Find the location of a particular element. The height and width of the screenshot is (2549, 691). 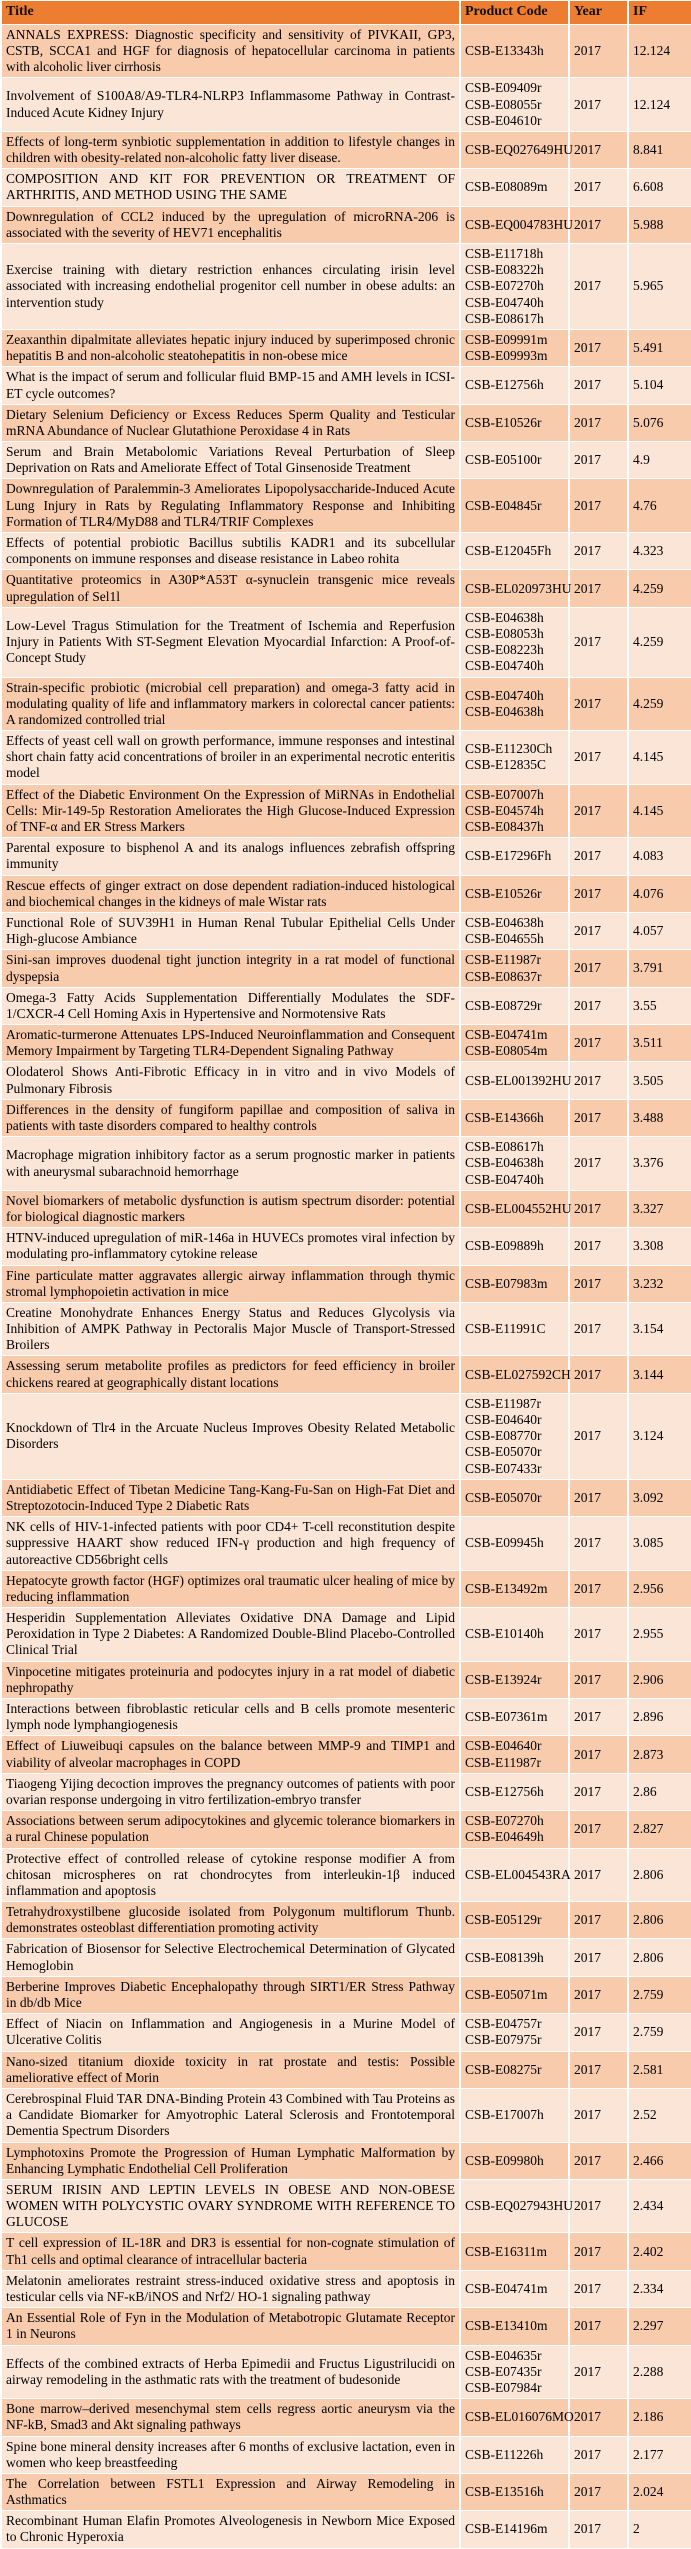

column-header-year: Year is located at coordinates (598, 12).